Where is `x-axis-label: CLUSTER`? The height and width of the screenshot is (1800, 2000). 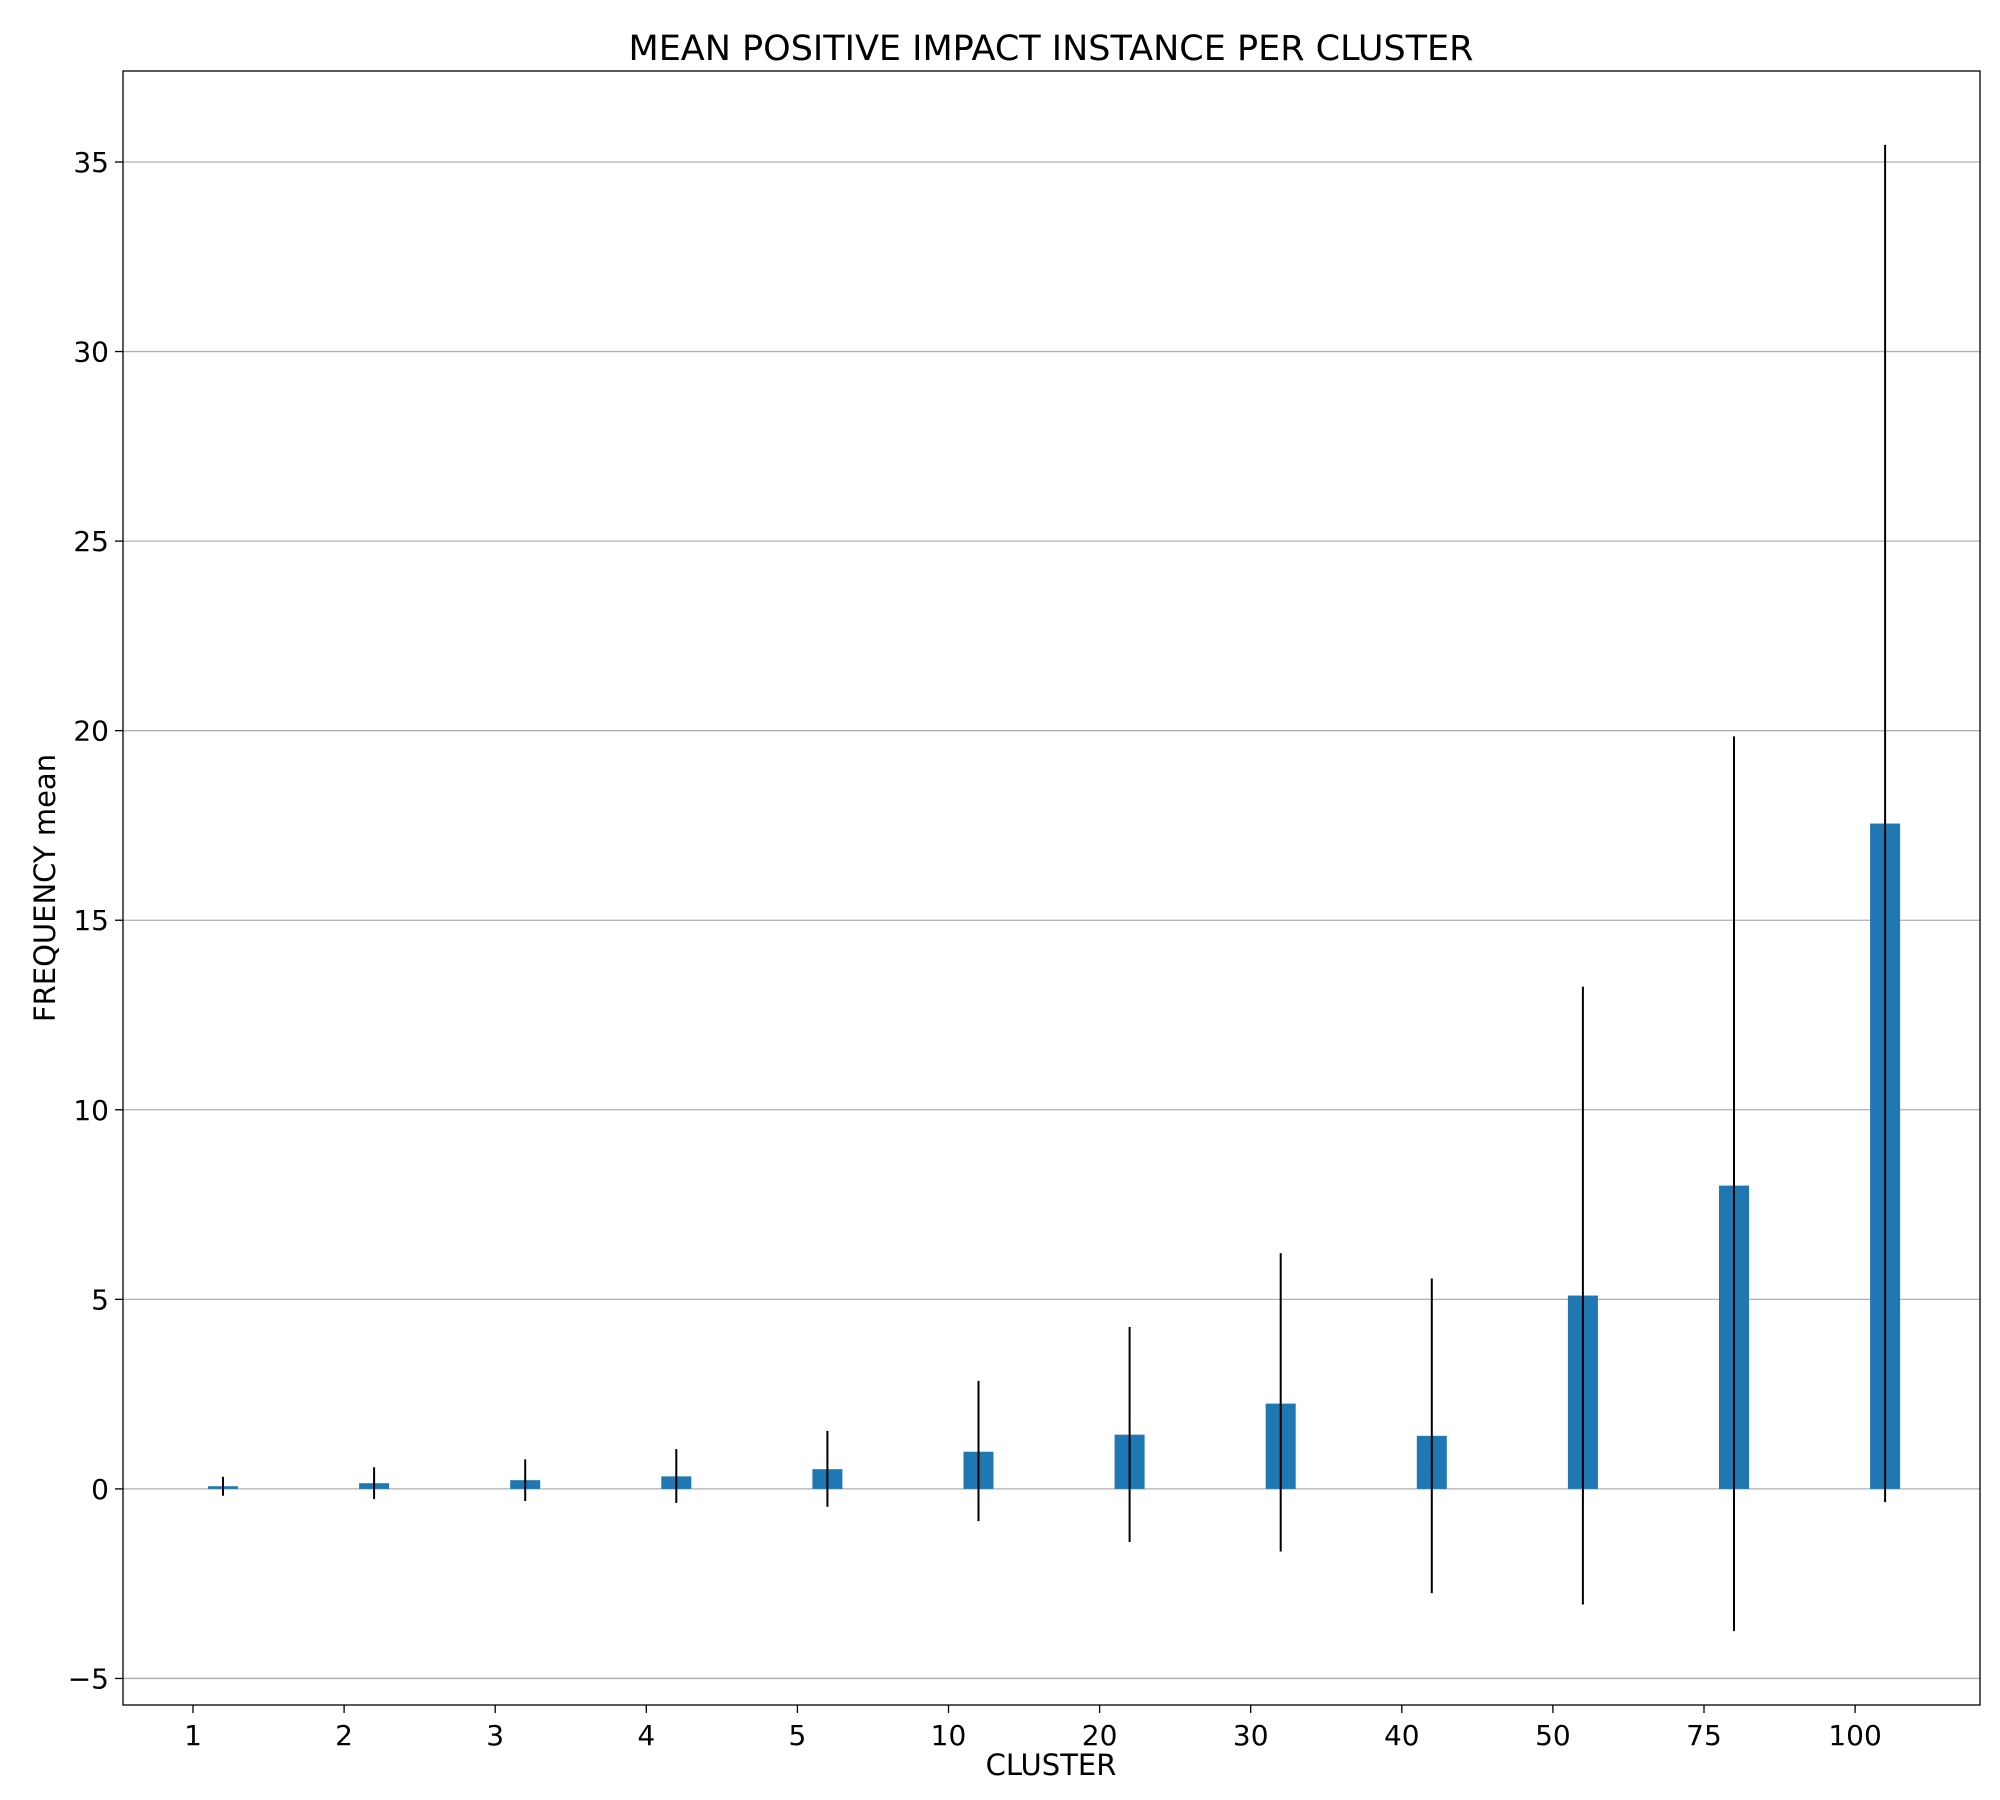
x-axis-label: CLUSTER is located at coordinates (1051, 1765).